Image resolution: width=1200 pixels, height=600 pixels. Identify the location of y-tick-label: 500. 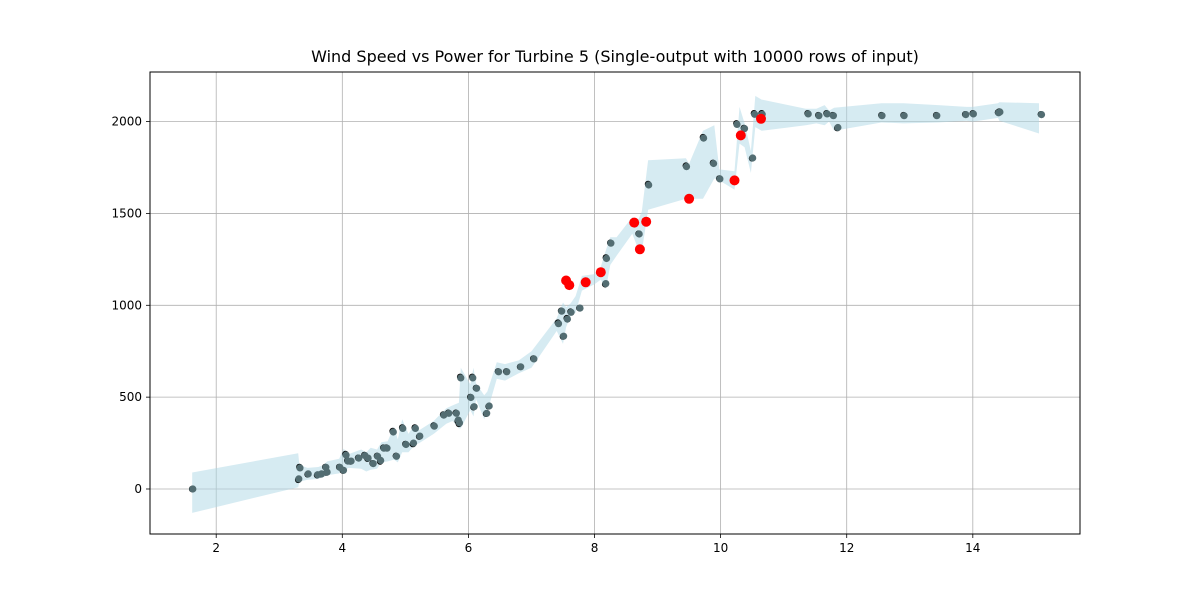
(130, 397).